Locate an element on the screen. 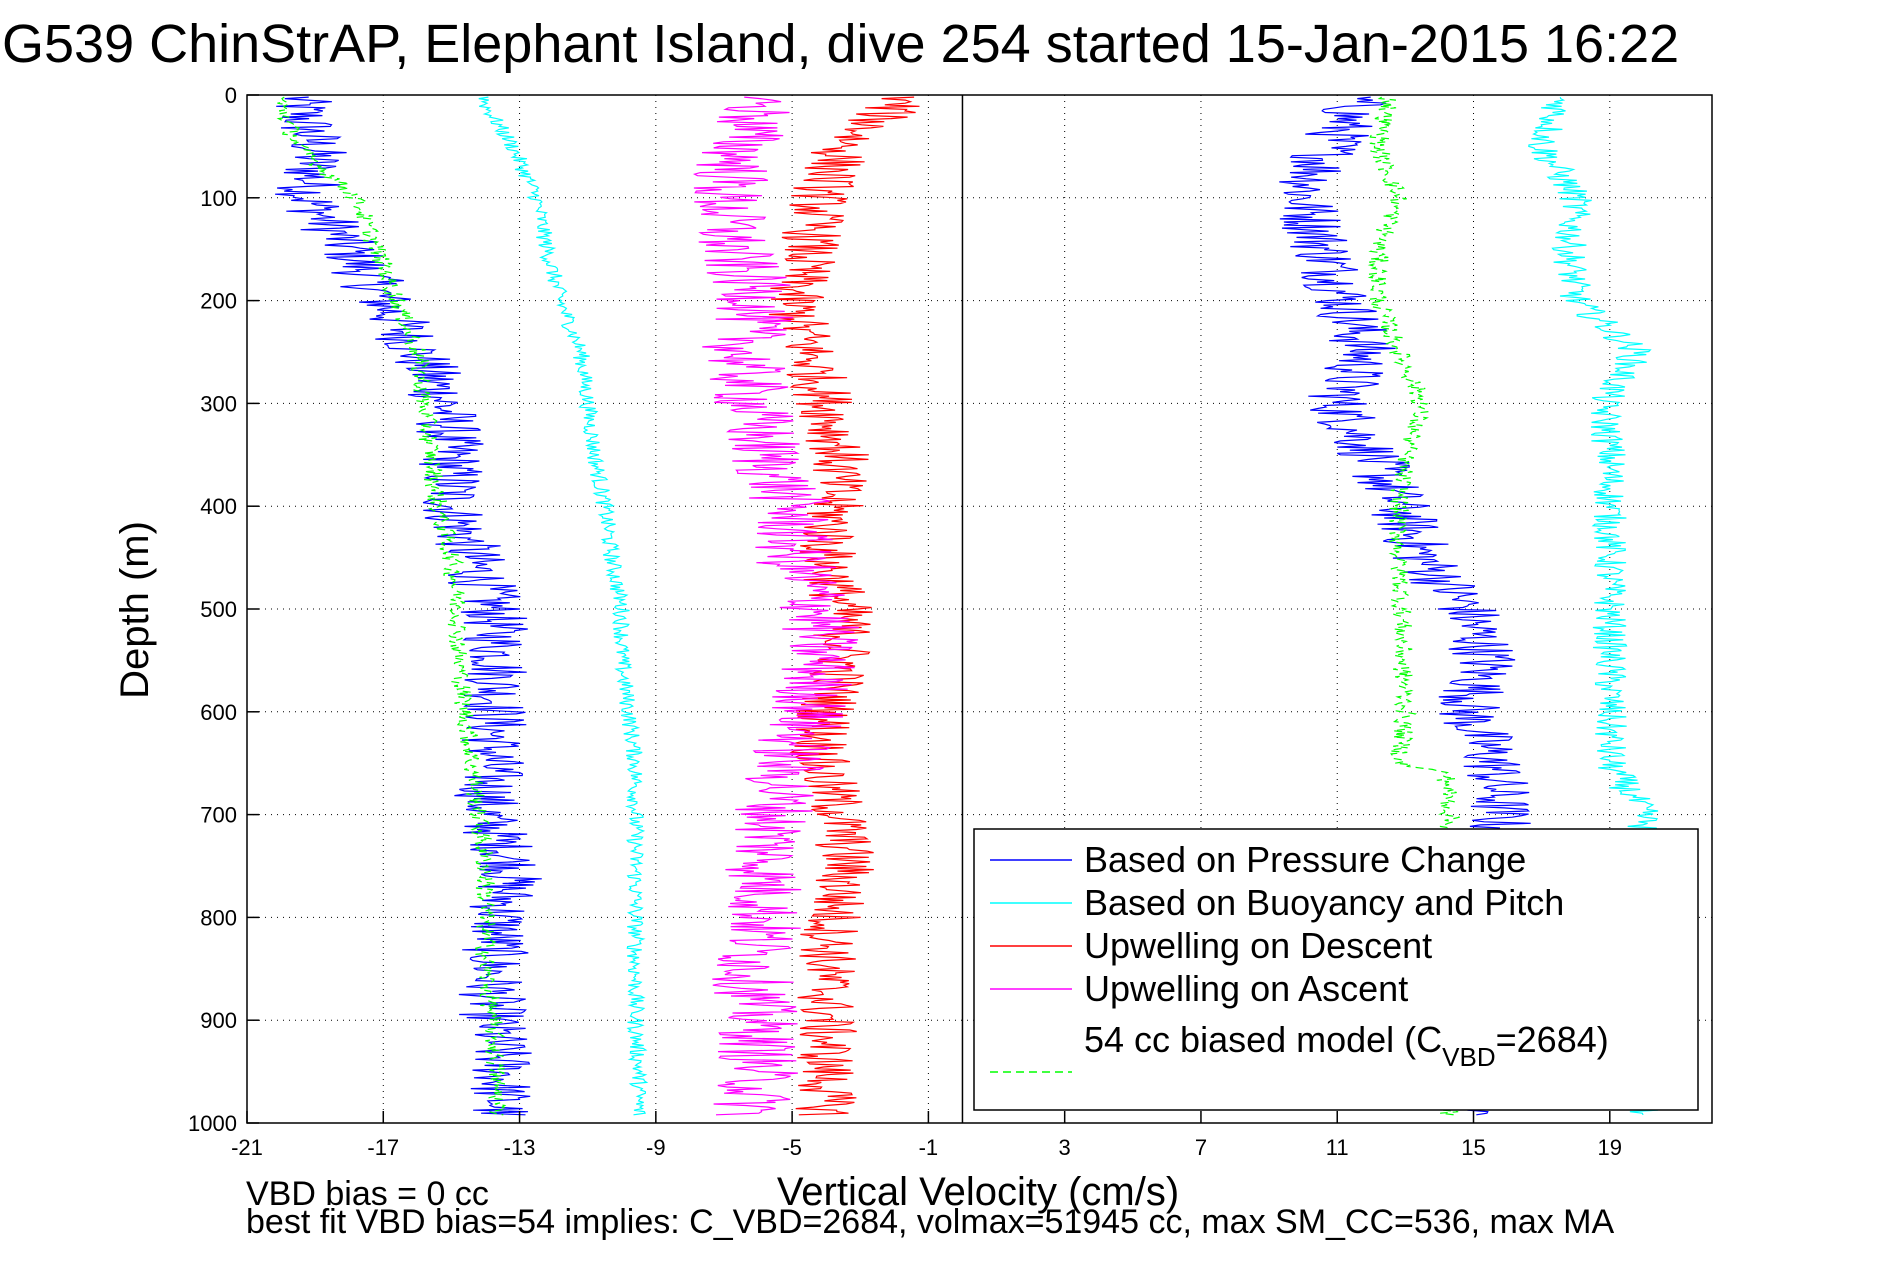 This screenshot has width=1891, height=1262. x-tick-label: 11 is located at coordinates (1337, 1147).